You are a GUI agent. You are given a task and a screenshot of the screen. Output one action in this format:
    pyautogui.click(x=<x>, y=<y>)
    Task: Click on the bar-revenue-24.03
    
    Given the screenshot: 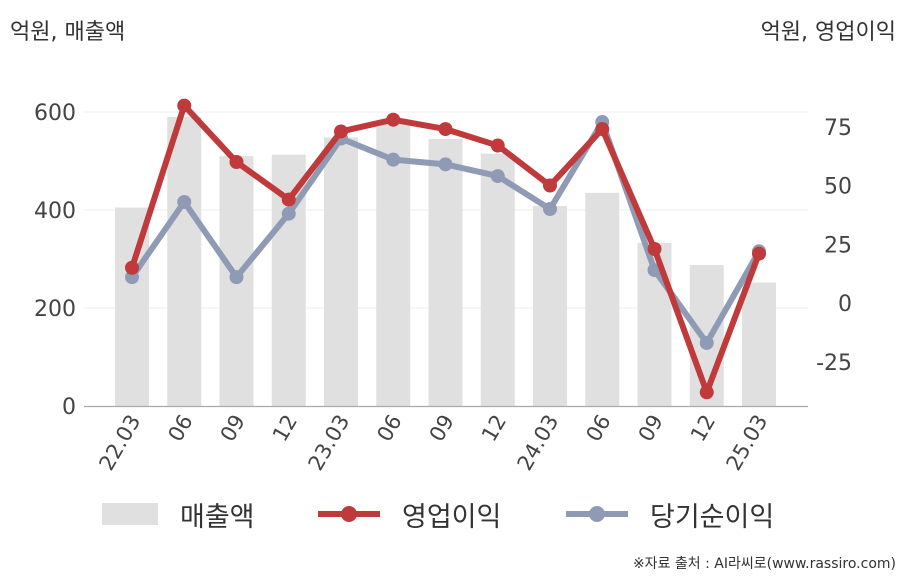 What is the action you would take?
    pyautogui.click(x=550, y=306)
    